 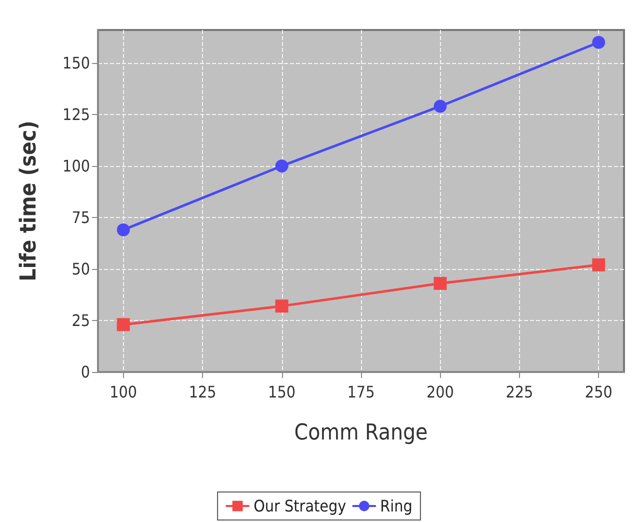 I want to click on x-tick-label: 125, so click(x=202, y=392).